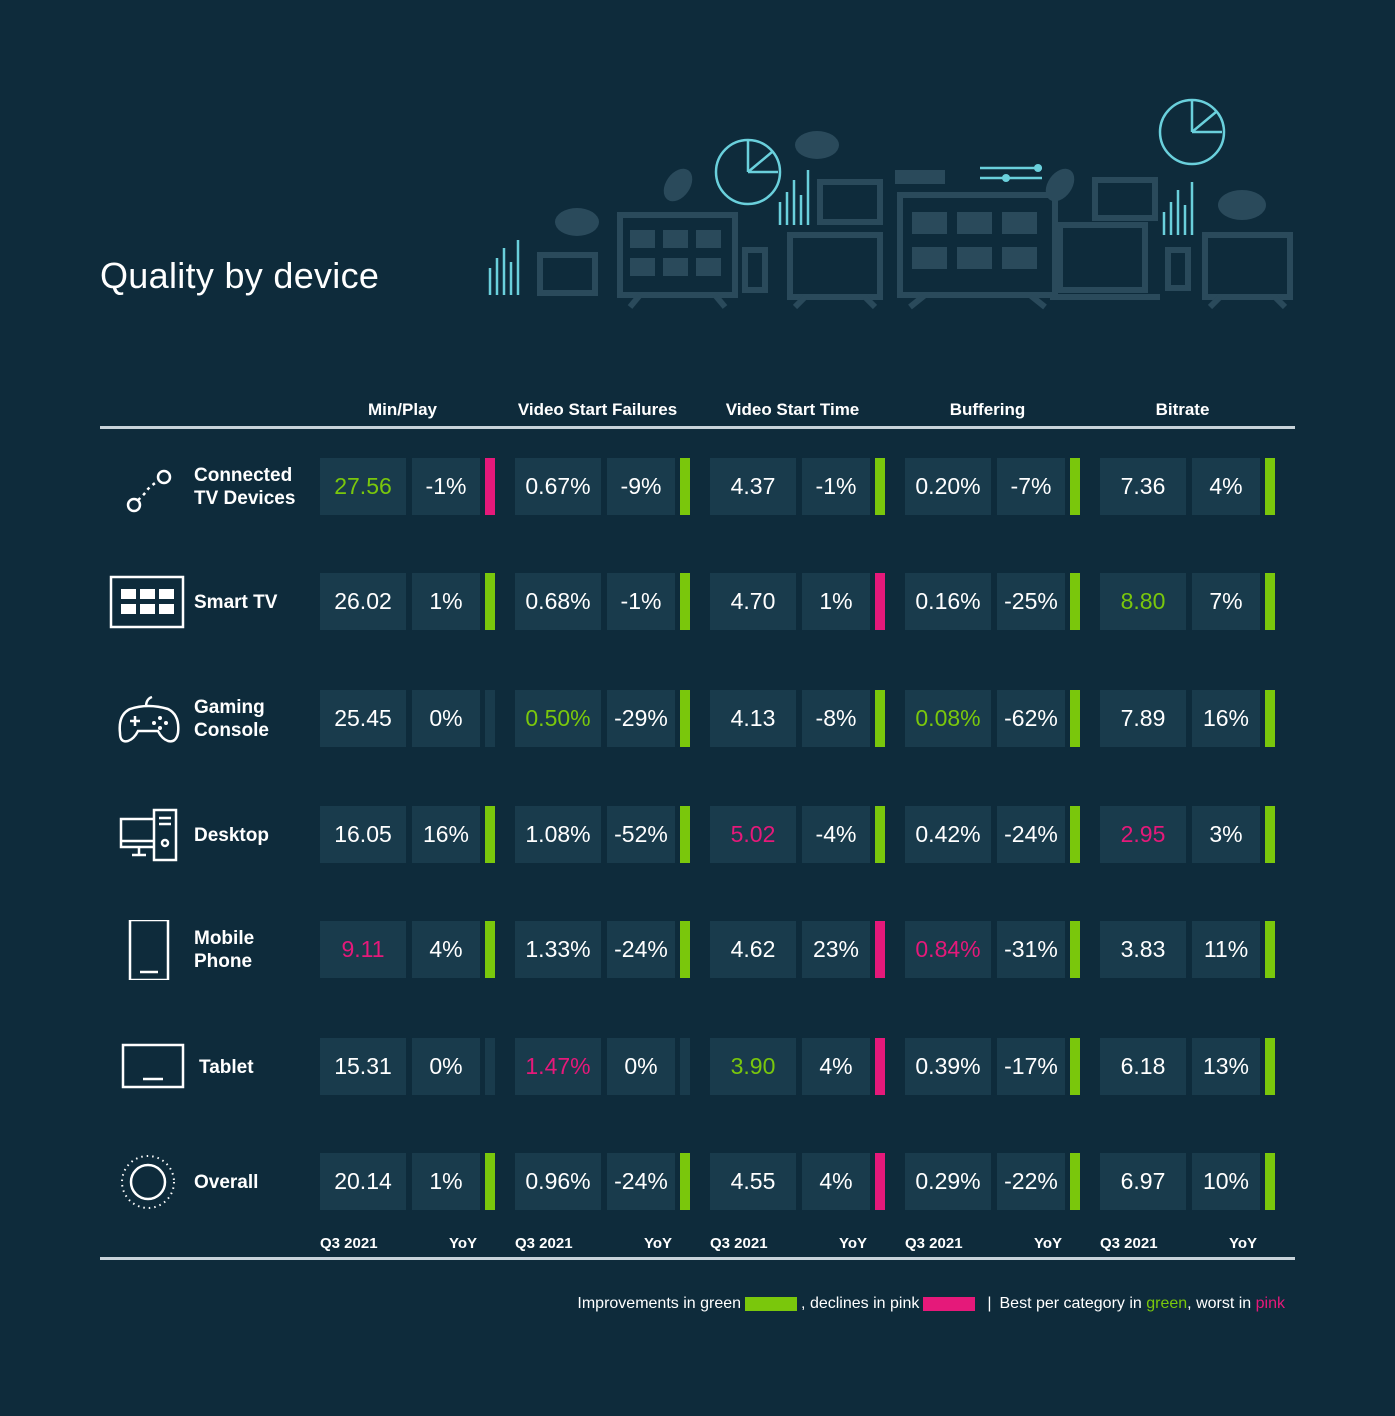 The width and height of the screenshot is (1395, 1416). I want to click on value-cell: 6.18, so click(1143, 1066).